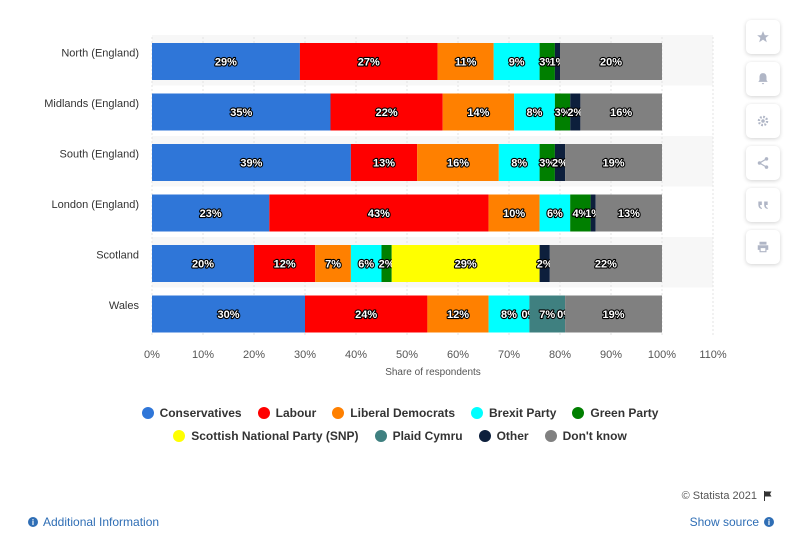  What do you see at coordinates (407, 355) in the screenshot?
I see `x-tick-label: 50%` at bounding box center [407, 355].